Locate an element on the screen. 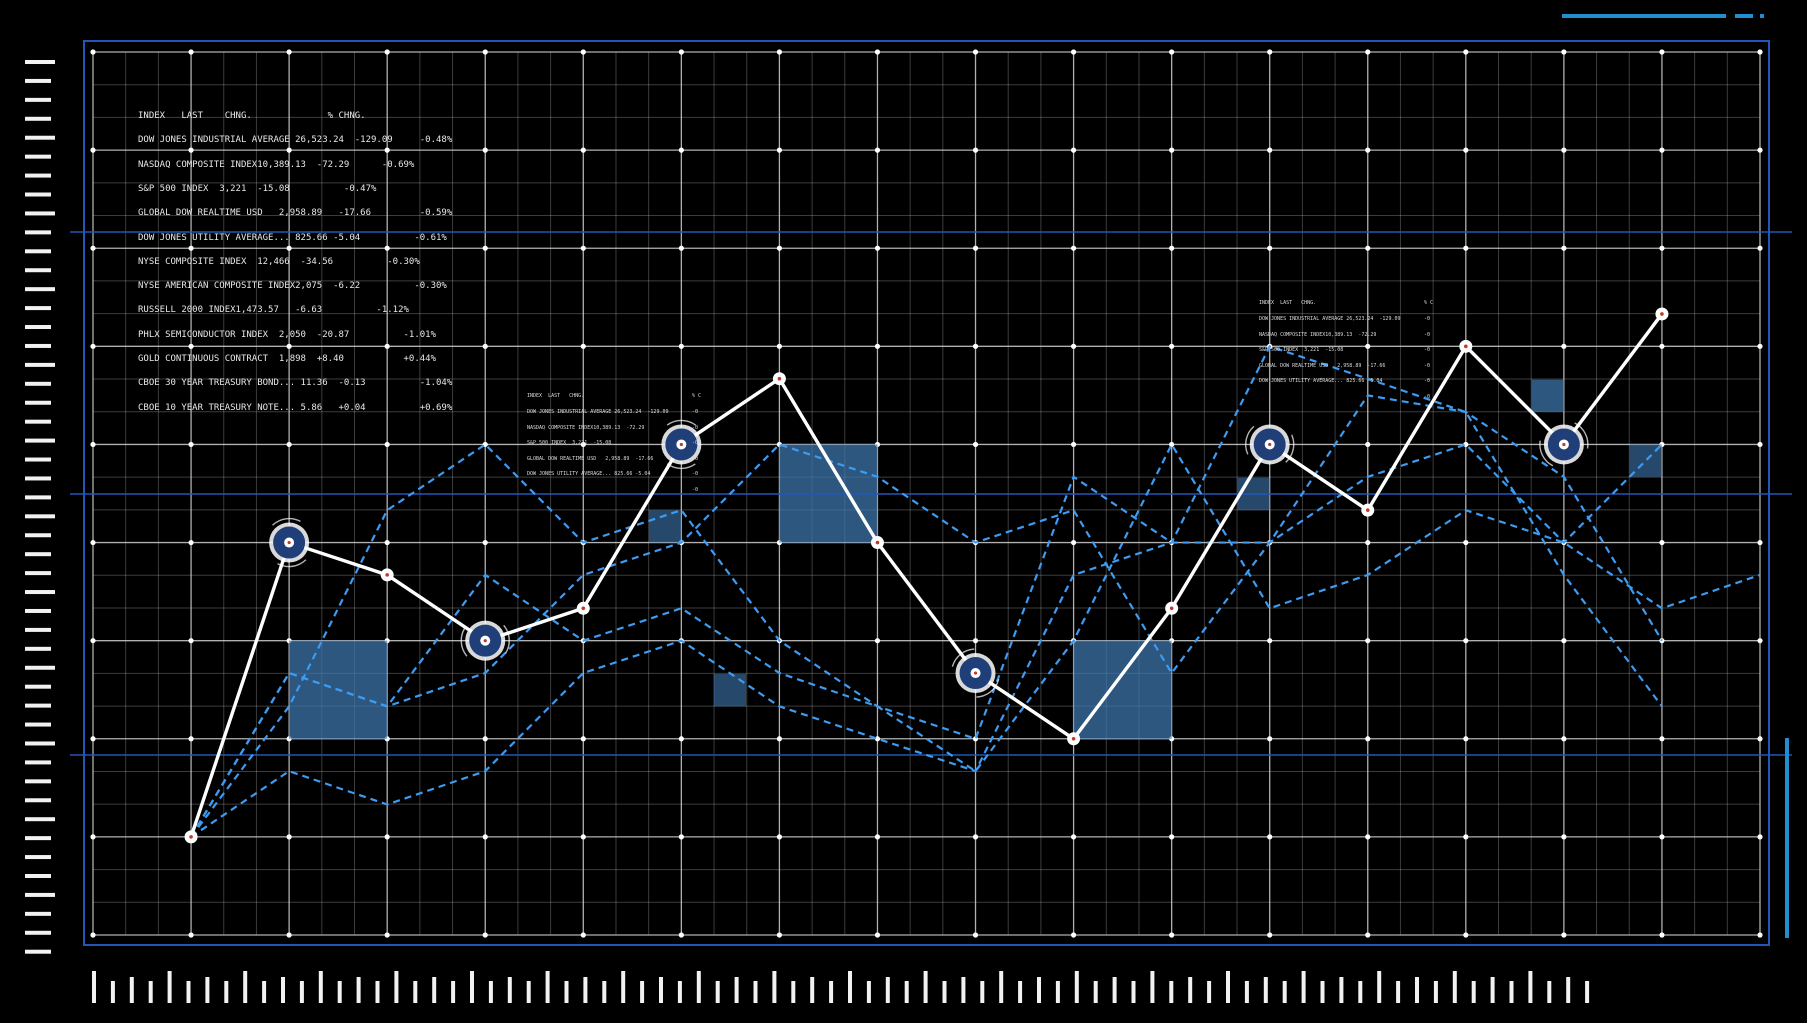  left-ruler-ticks is located at coordinates (40, 507).